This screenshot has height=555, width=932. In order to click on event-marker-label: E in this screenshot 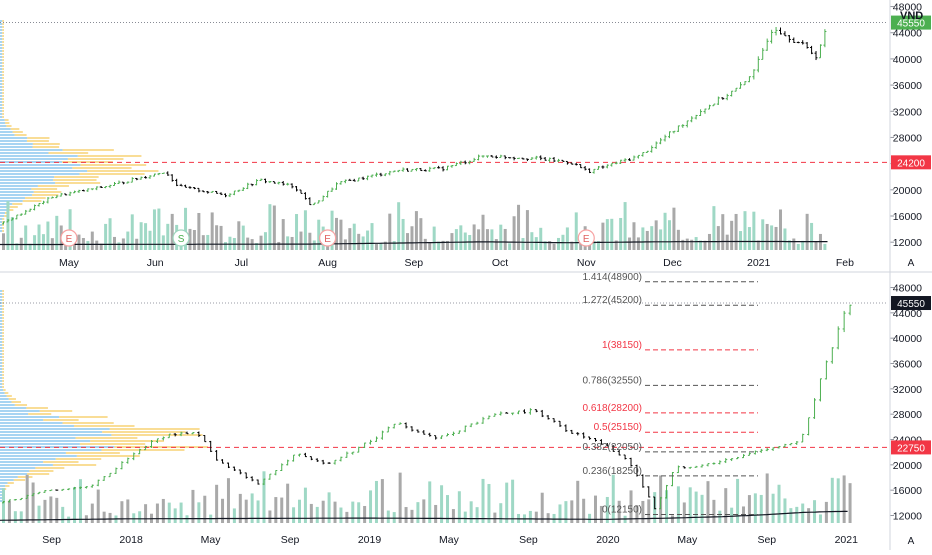, I will do `click(327, 239)`.